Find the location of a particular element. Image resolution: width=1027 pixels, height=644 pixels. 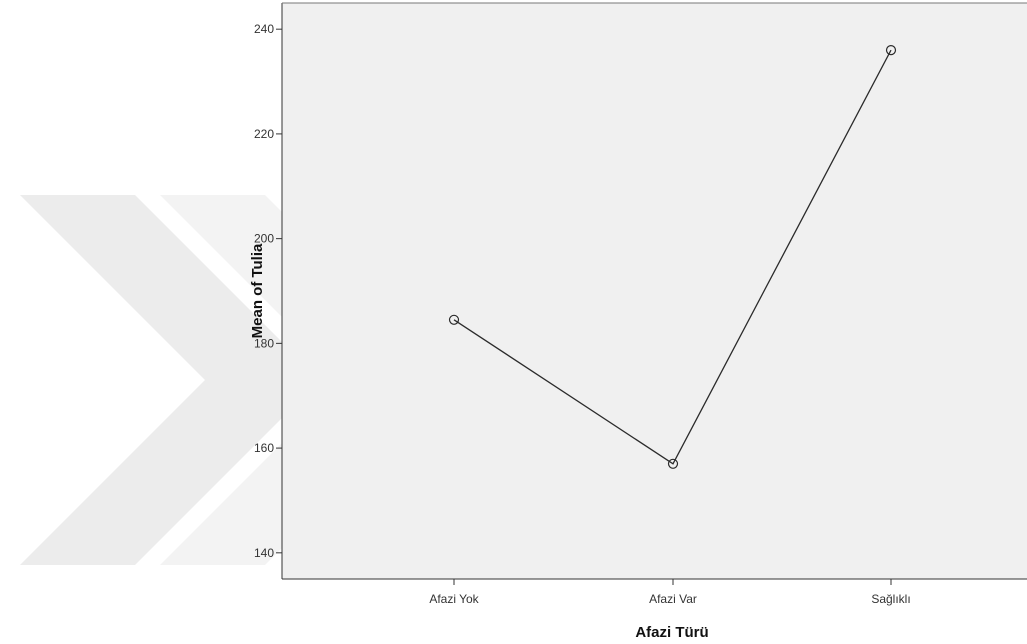

y-tick-label: 220 is located at coordinates (264, 134).